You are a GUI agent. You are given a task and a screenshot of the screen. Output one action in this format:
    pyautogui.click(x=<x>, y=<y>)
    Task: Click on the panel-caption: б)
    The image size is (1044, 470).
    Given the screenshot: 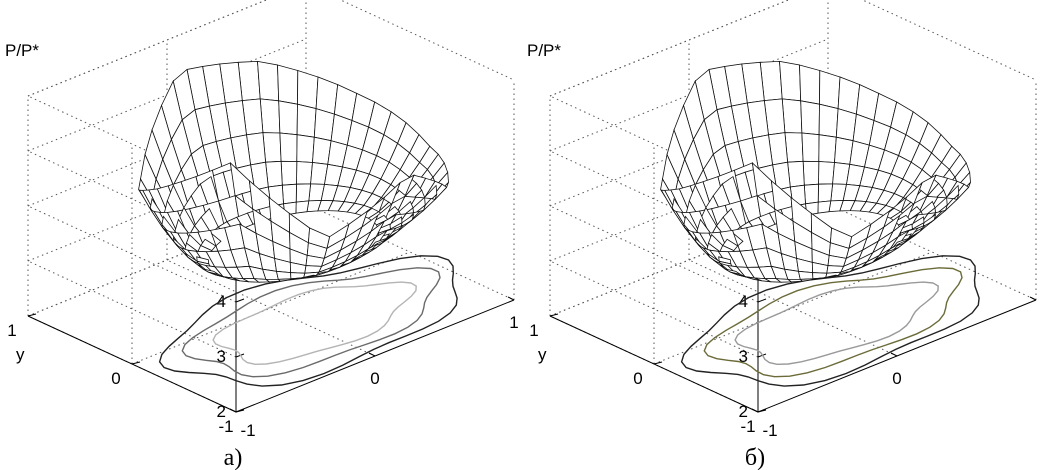 What is the action you would take?
    pyautogui.click(x=755, y=457)
    